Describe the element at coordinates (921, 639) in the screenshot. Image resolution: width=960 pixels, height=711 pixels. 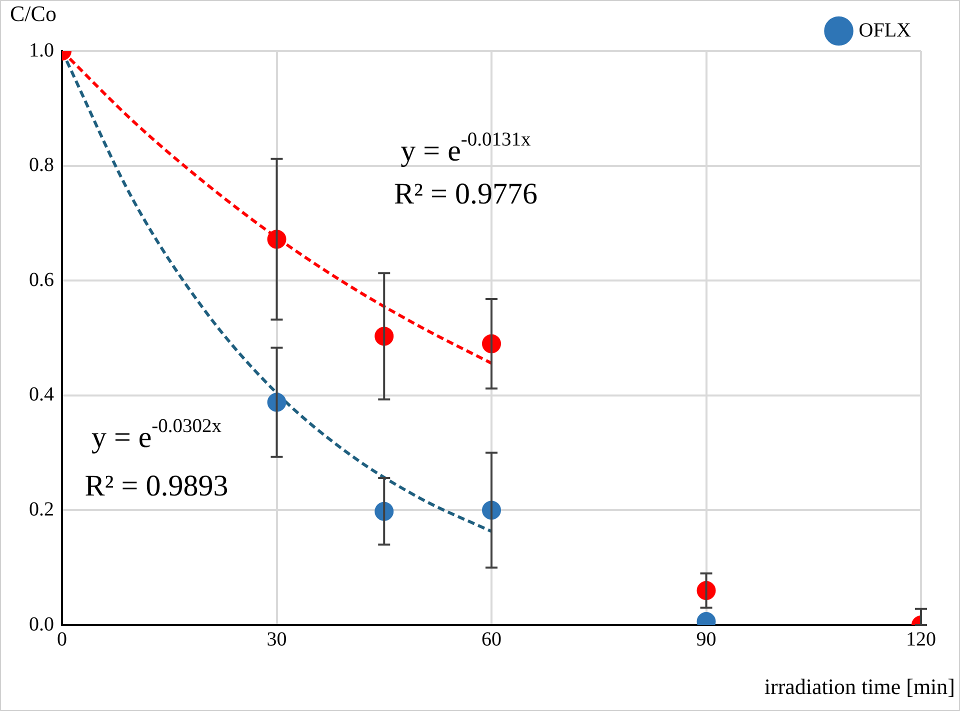
I see `x-tick-label: 120` at that location.